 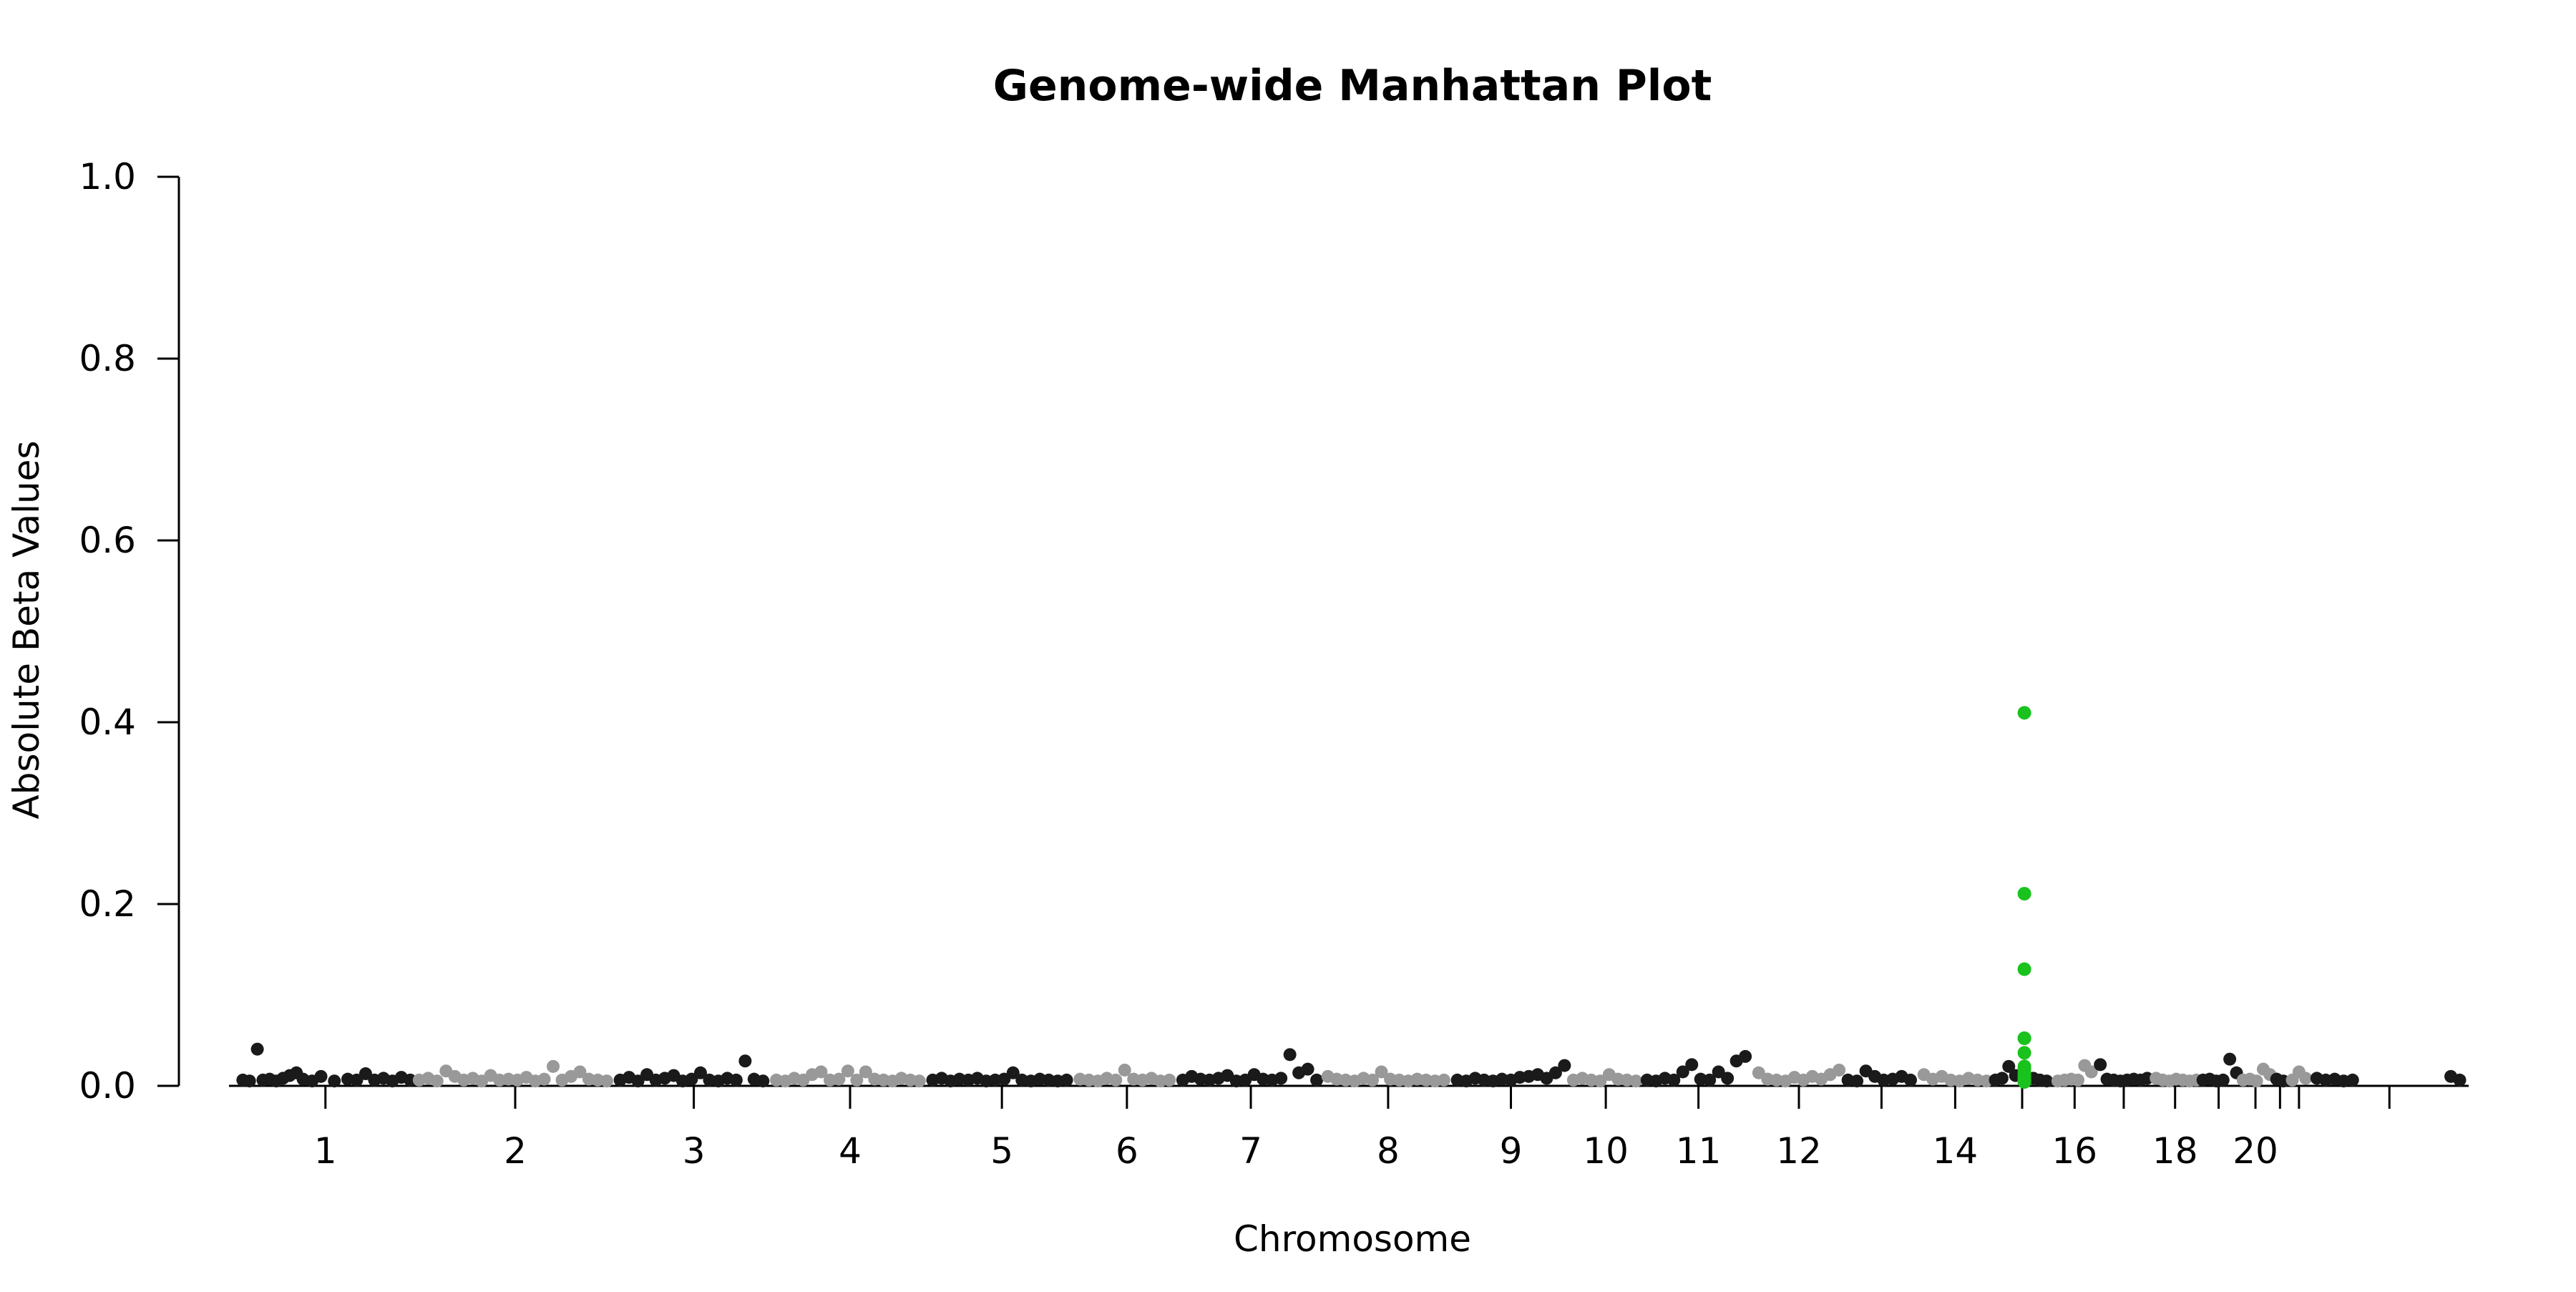 What do you see at coordinates (1001, 1151) in the screenshot?
I see `x-tick-label: 5` at bounding box center [1001, 1151].